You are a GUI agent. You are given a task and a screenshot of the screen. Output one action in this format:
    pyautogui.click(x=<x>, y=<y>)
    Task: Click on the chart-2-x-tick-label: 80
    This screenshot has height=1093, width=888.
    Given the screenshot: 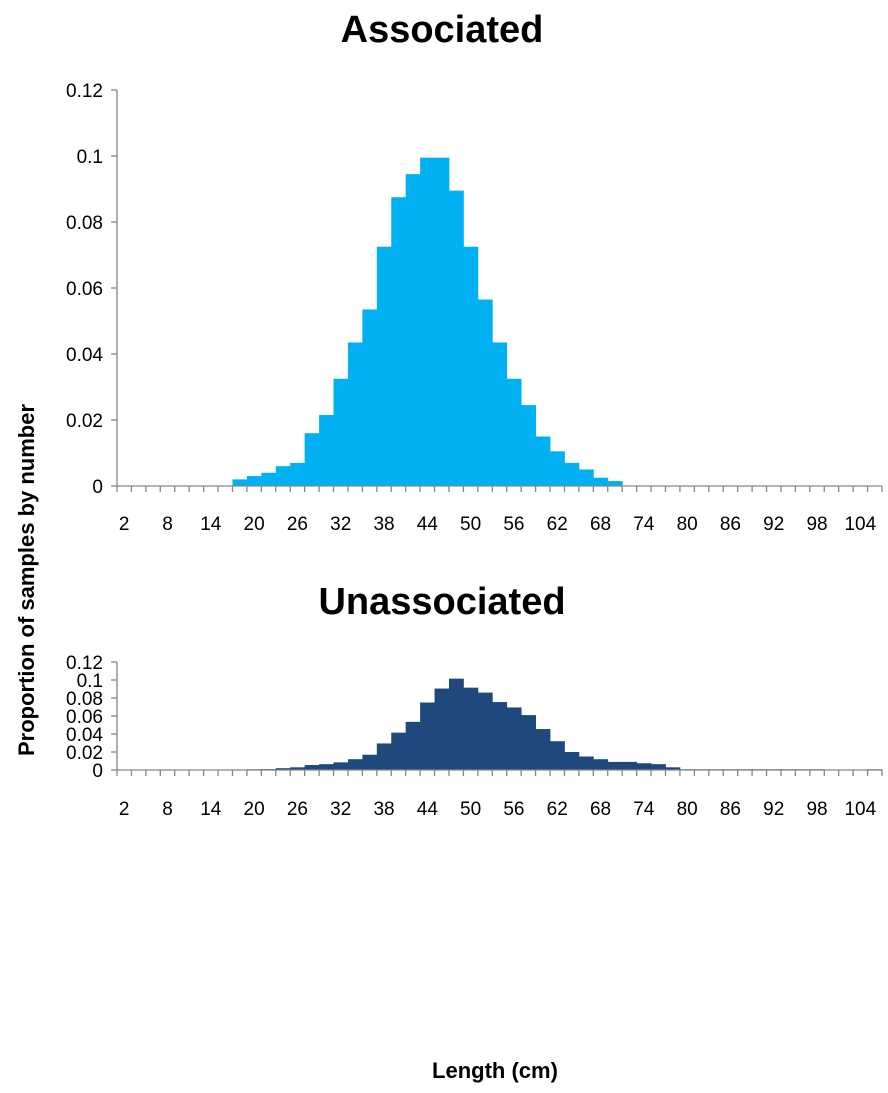 What is the action you would take?
    pyautogui.click(x=687, y=809)
    